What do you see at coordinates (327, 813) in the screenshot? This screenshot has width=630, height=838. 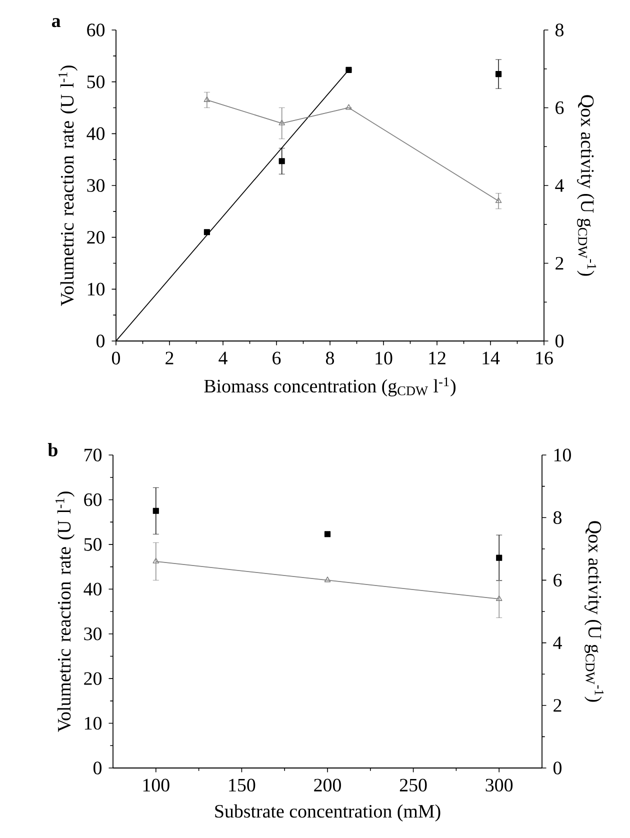 I see `x-axis-title: Substrate concentration (mM)` at bounding box center [327, 813].